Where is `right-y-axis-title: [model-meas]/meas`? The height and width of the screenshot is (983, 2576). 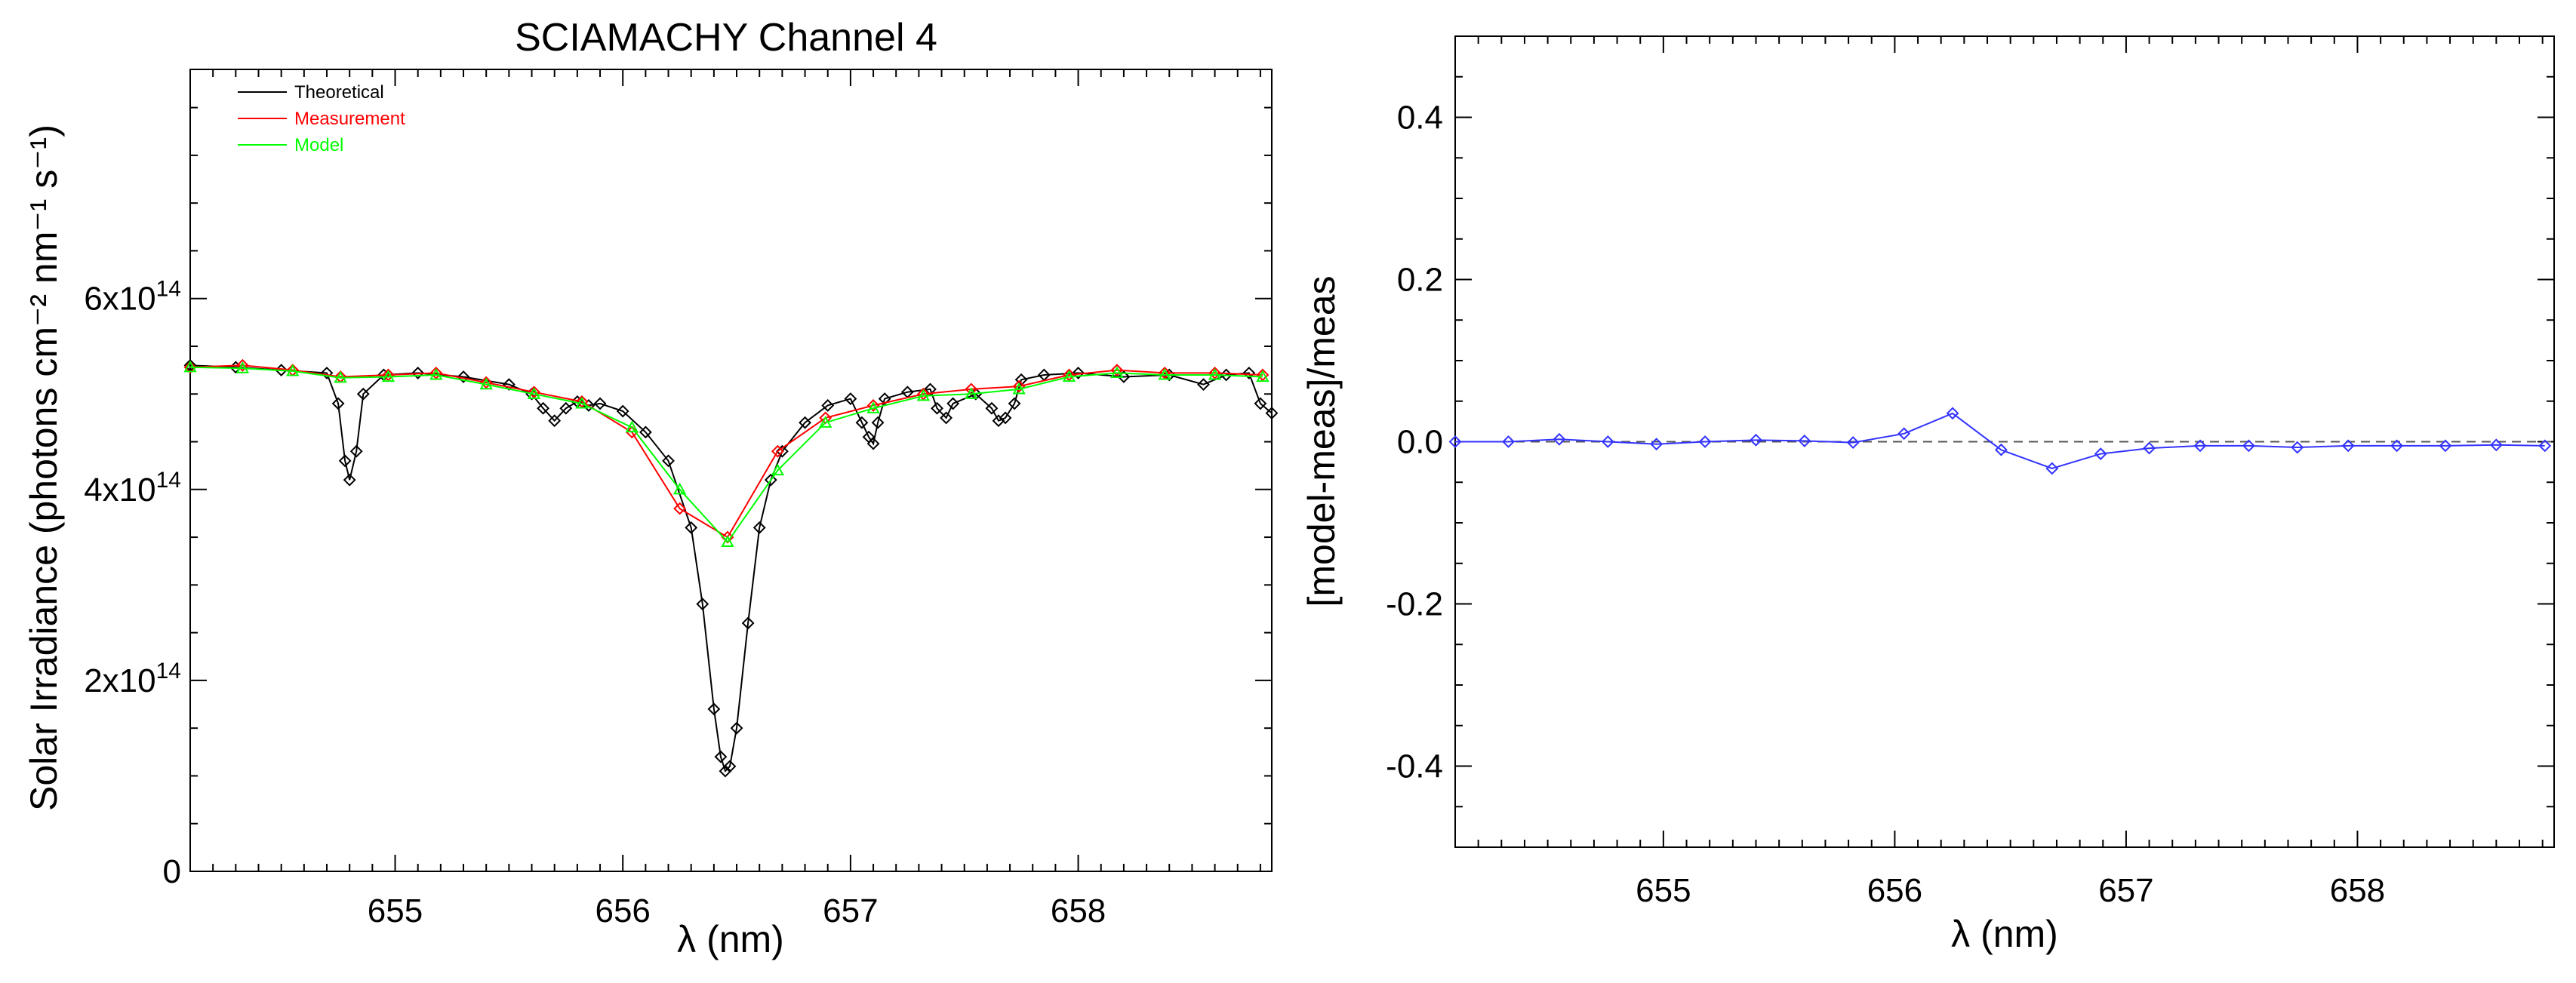
right-y-axis-title: [model-meas]/meas is located at coordinates (1321, 441).